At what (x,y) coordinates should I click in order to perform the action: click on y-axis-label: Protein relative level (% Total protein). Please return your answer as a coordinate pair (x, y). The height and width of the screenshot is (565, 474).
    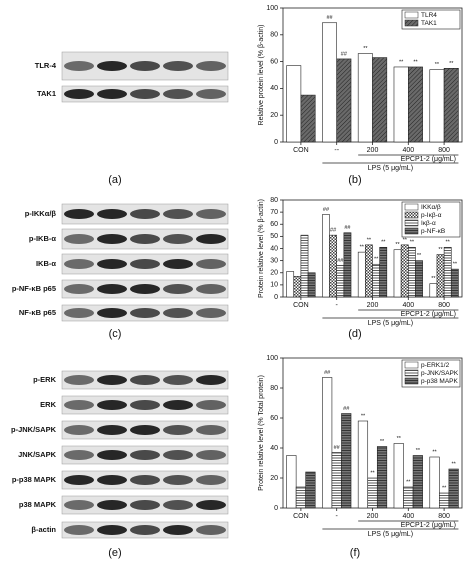
    Looking at the image, I should click on (261, 433).